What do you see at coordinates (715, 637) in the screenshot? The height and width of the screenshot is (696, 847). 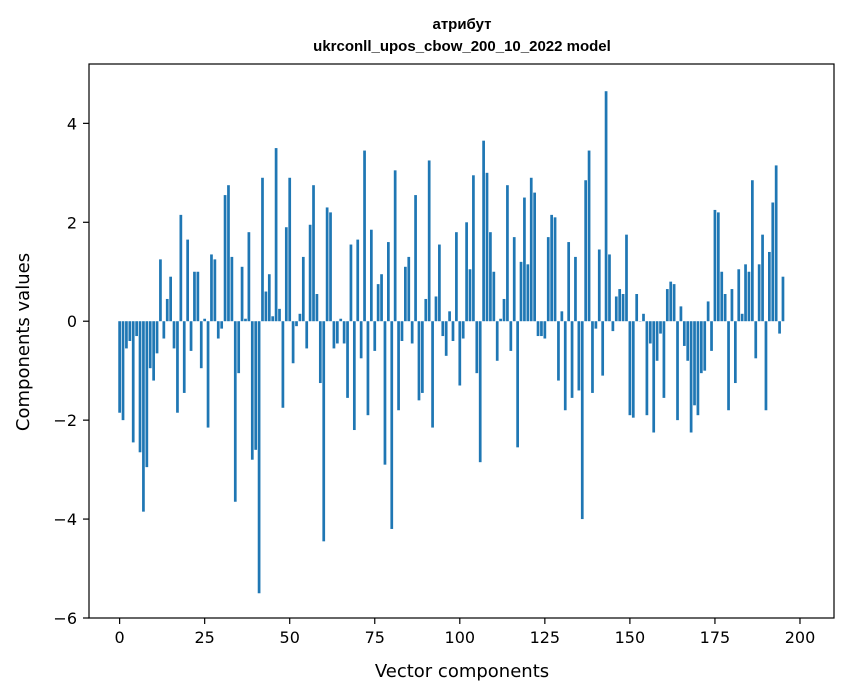 I see `x-tick-label: 175` at bounding box center [715, 637].